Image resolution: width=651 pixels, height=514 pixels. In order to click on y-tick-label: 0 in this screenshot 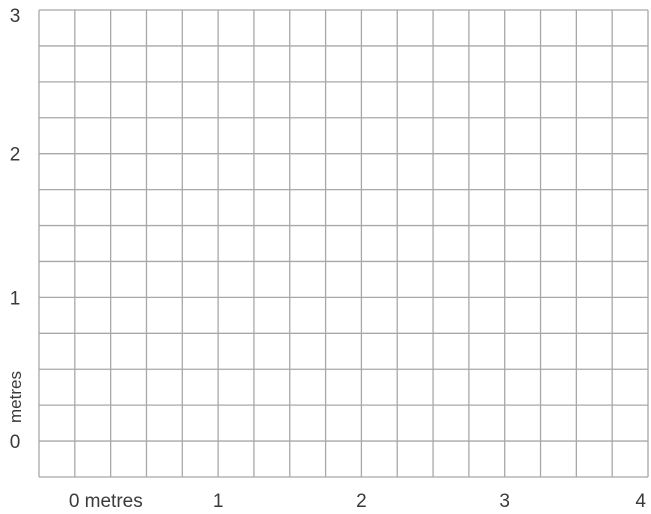, I will do `click(15, 442)`.